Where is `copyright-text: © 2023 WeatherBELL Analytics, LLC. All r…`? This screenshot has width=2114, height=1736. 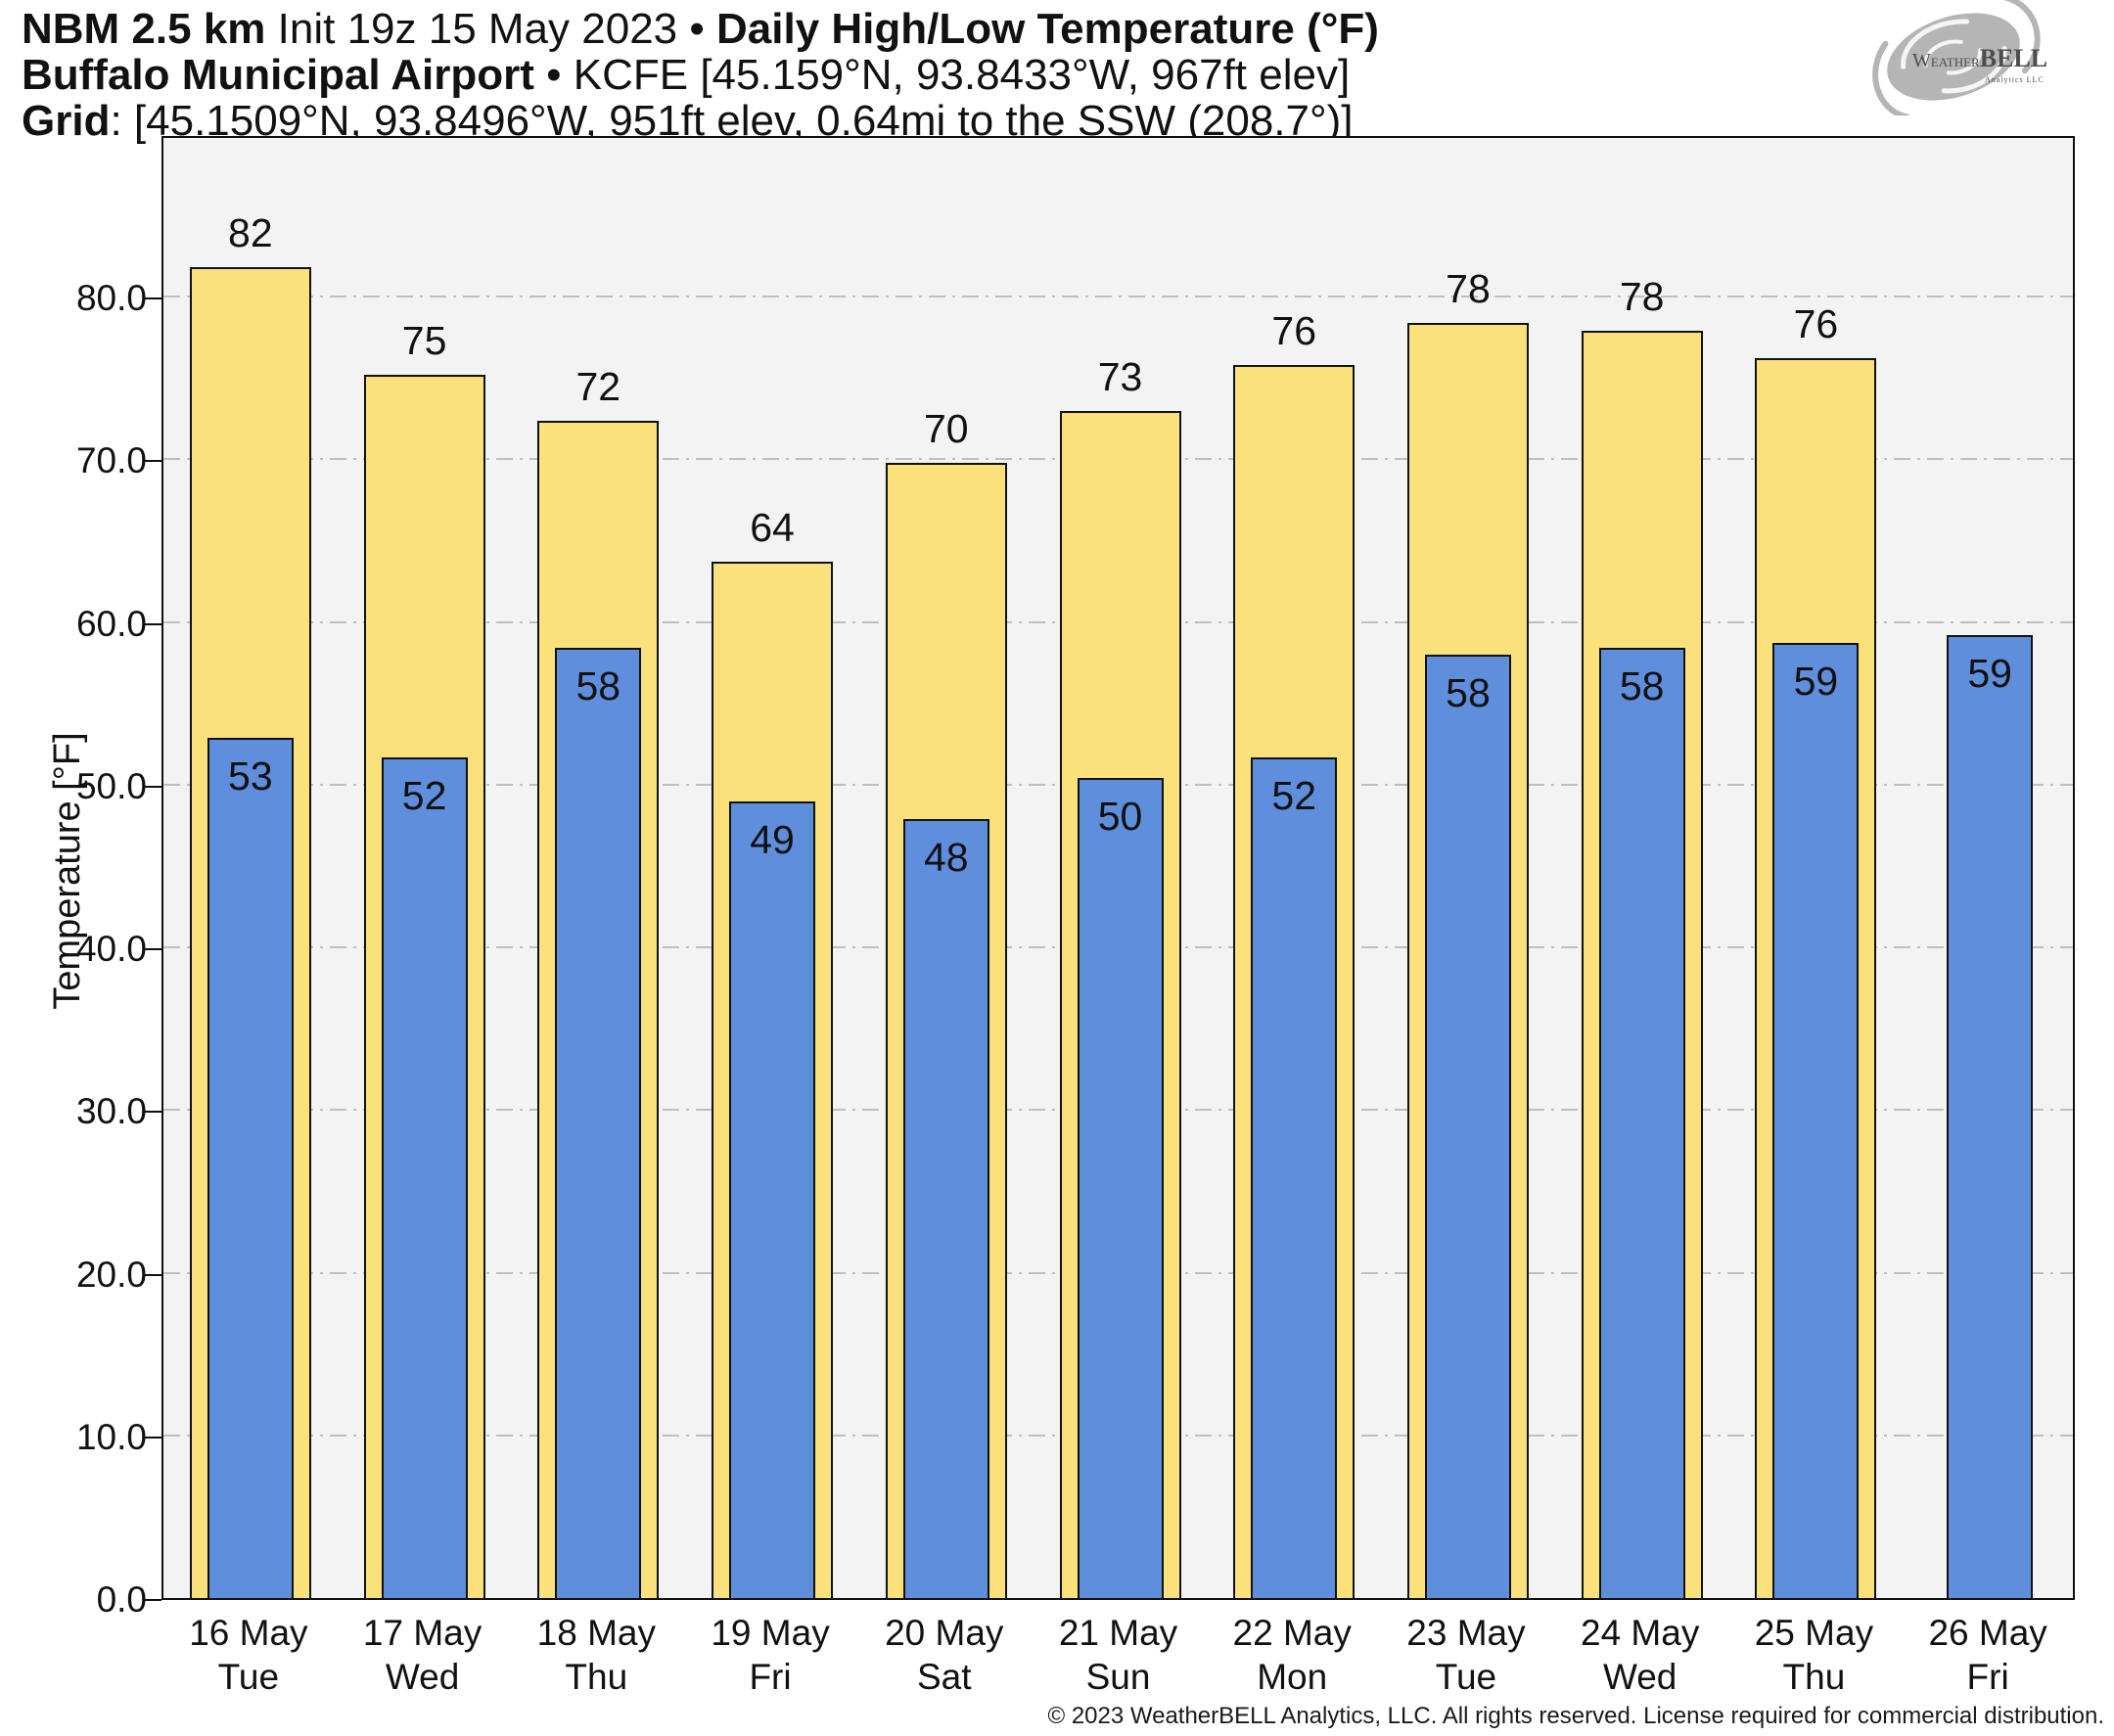
copyright-text: © 2023 WeatherBELL Analytics, LLC. All r… is located at coordinates (1576, 1716).